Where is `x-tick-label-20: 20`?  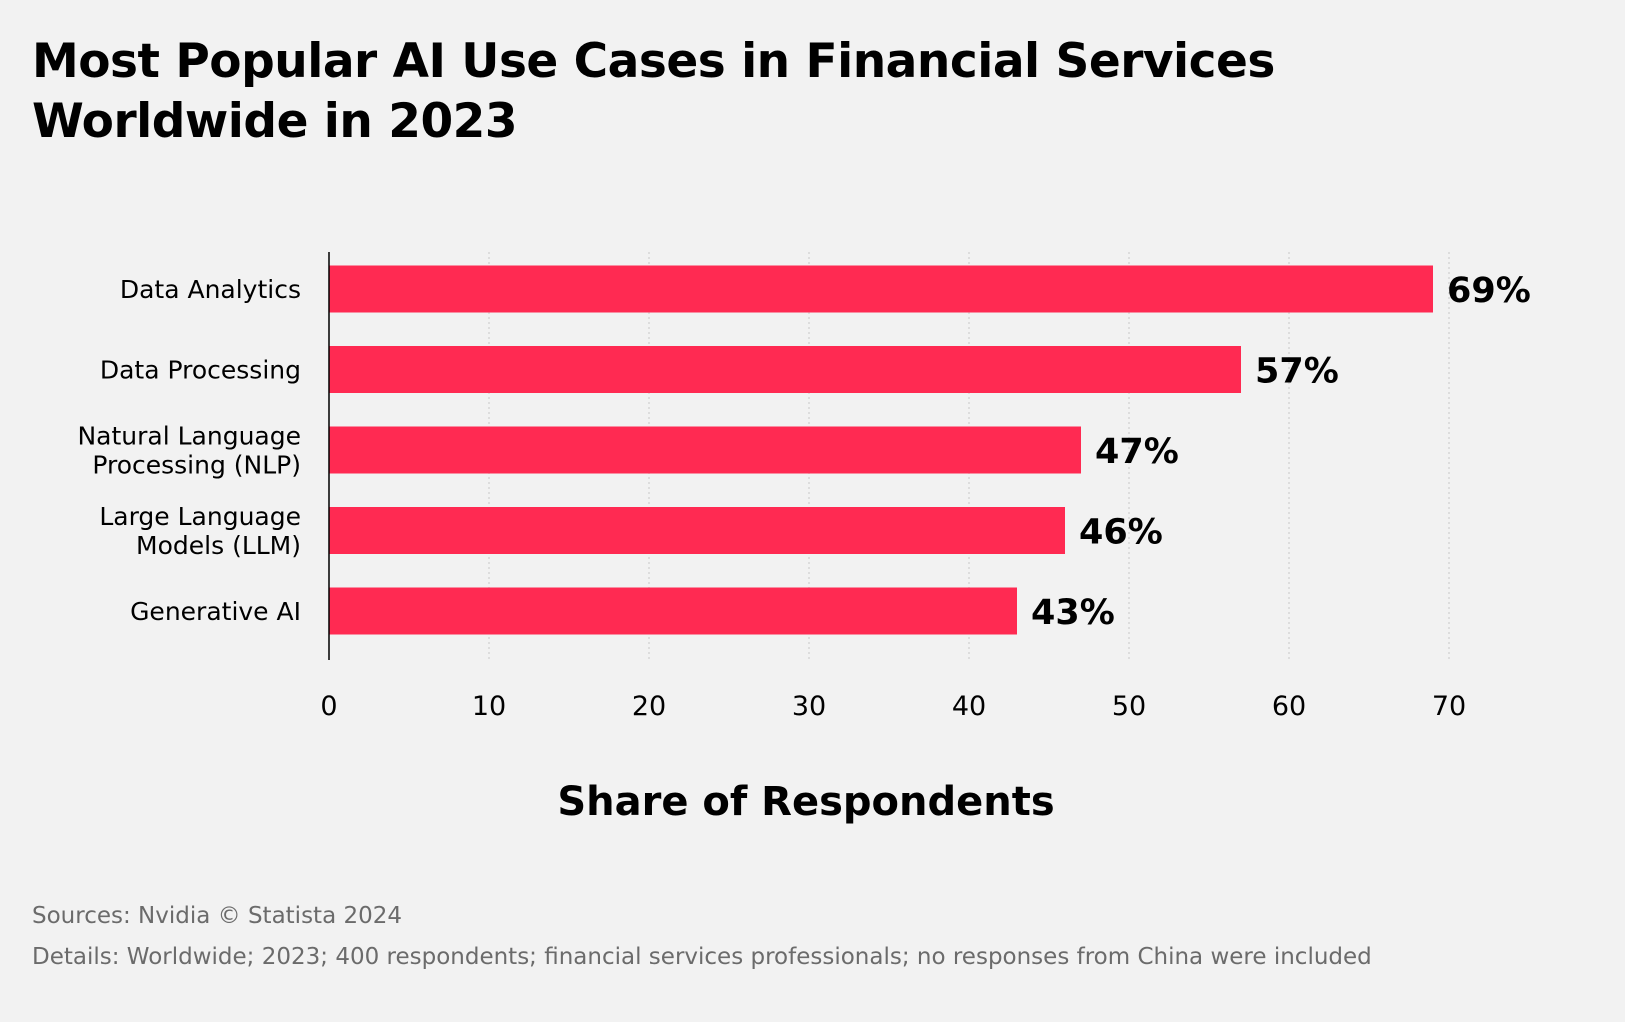
x-tick-label-20: 20 is located at coordinates (649, 706).